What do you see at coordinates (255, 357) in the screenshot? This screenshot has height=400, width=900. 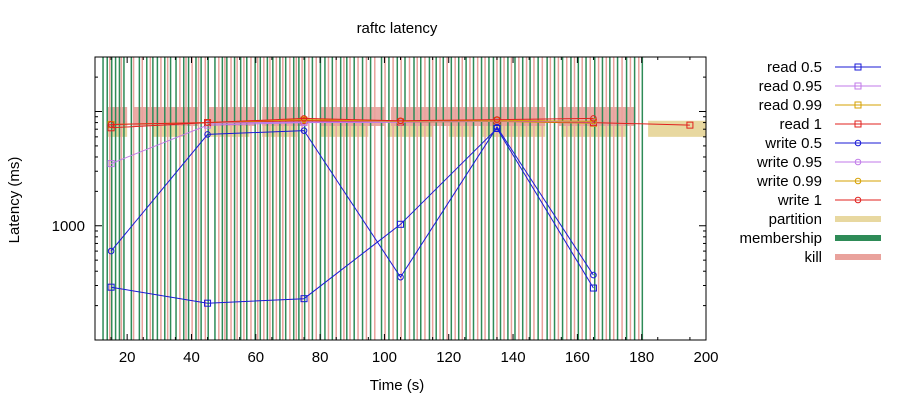 I see `x-tick-label: 60` at bounding box center [255, 357].